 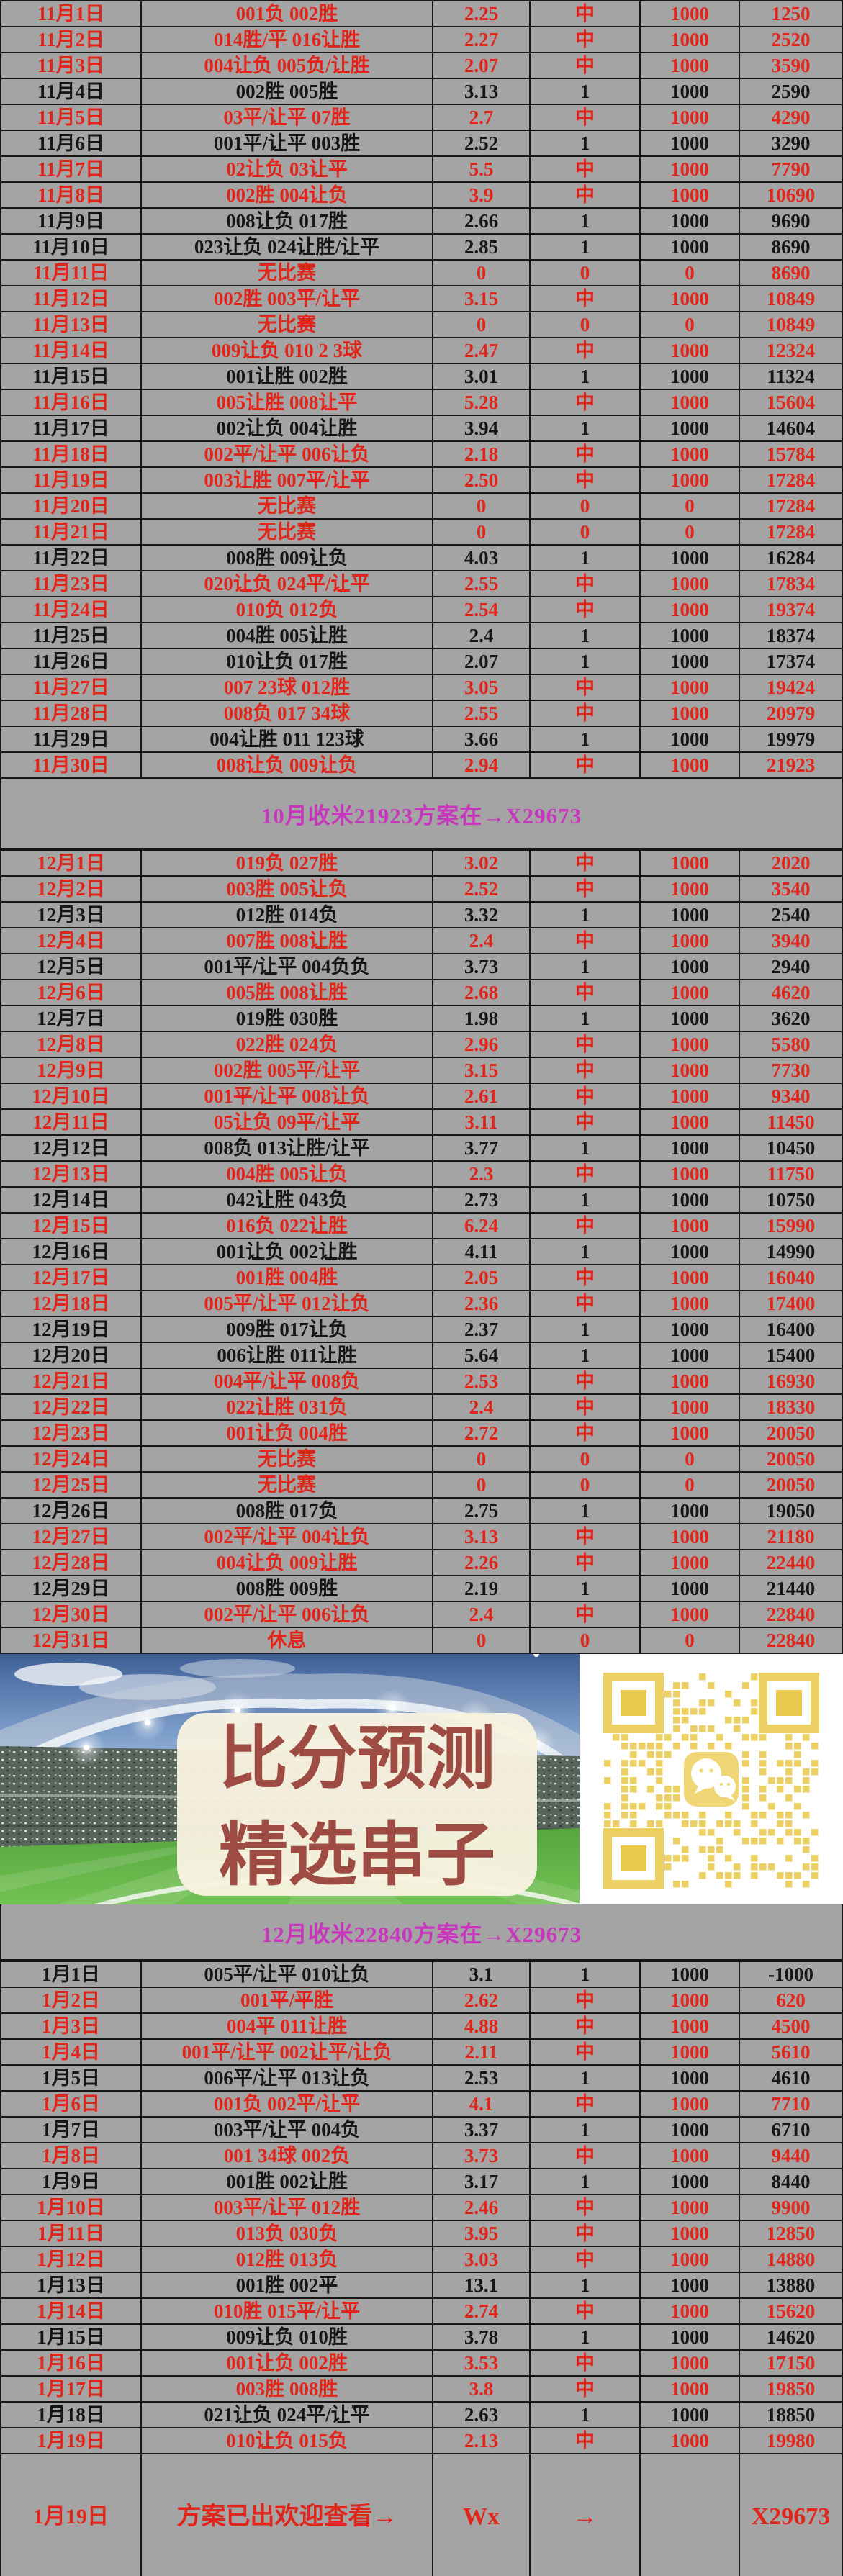 I want to click on cell-odds: 2.46, so click(x=482, y=2208).